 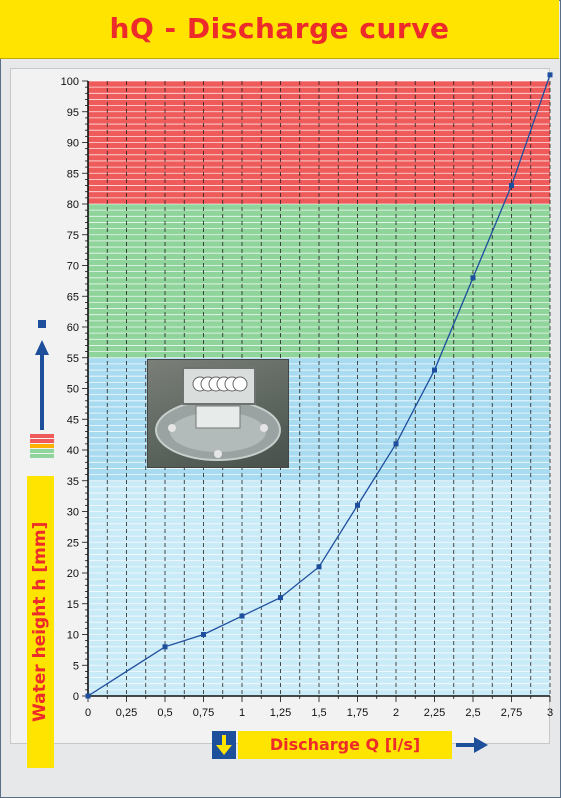 I want to click on page-title: hQ - Discharge curve, so click(x=279, y=28).